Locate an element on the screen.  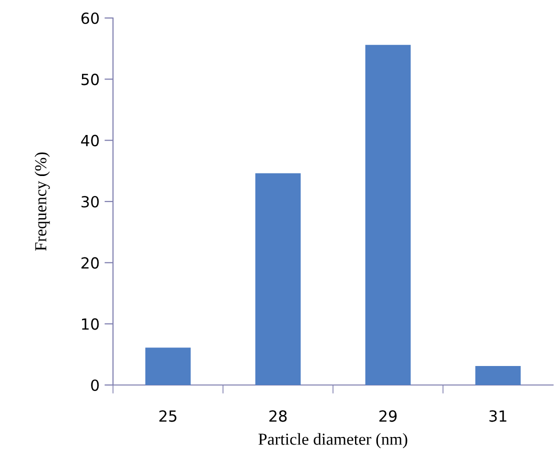
x-tick-label: 29 is located at coordinates (388, 416).